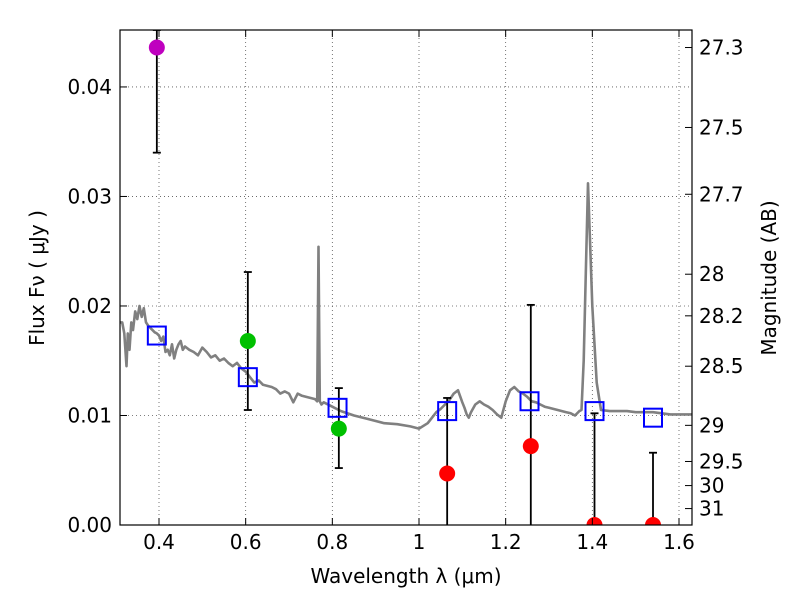 This screenshot has height=600, width=800. What do you see at coordinates (721, 316) in the screenshot?
I see `right-tick-label: 28.2` at bounding box center [721, 316].